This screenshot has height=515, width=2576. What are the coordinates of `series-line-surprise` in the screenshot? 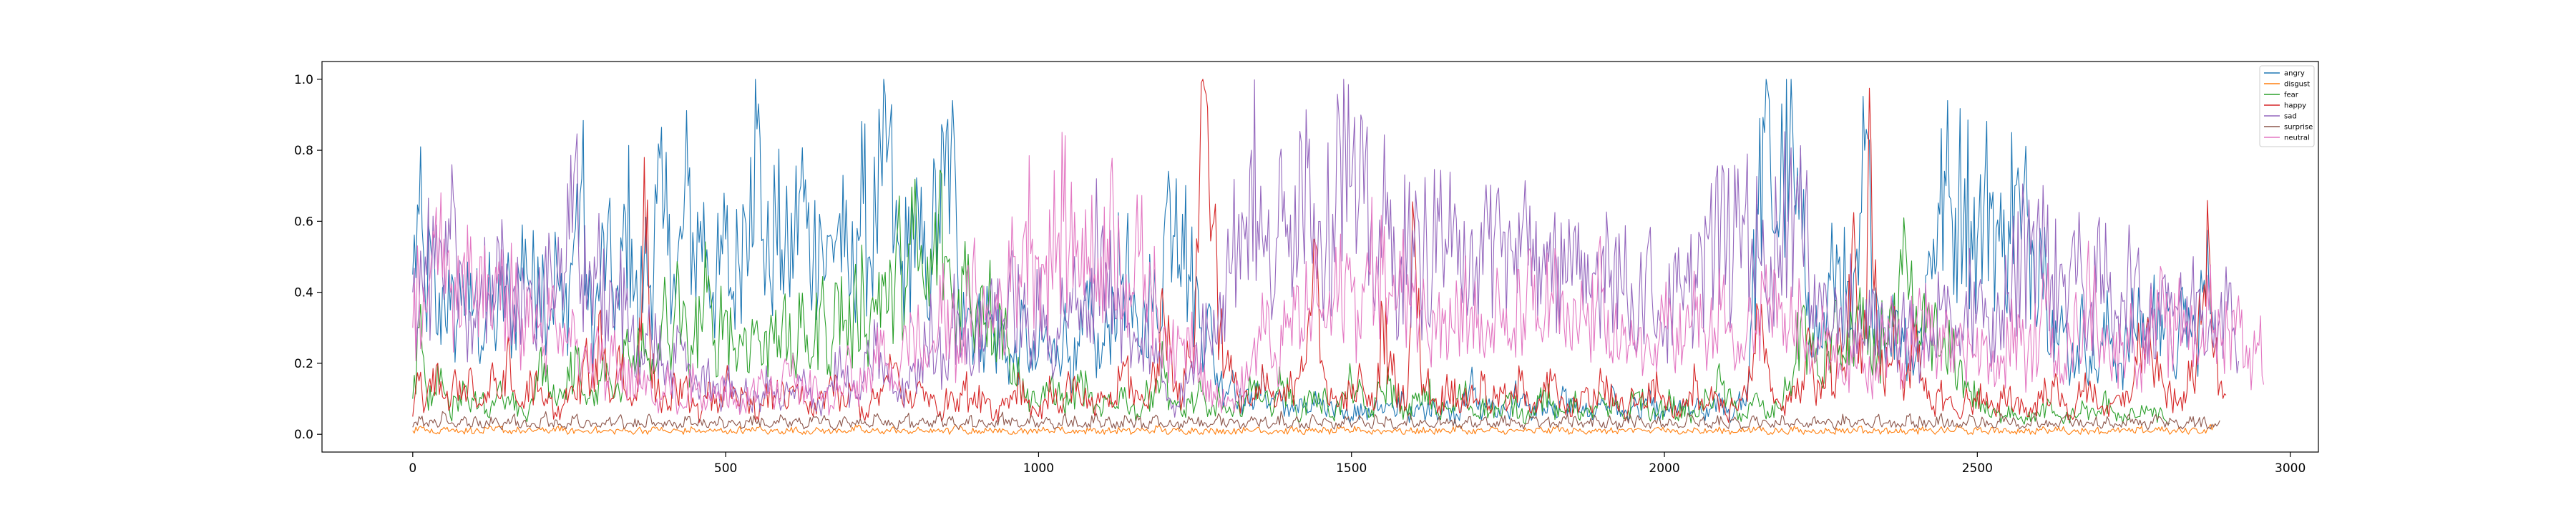 It's located at (1316, 421).